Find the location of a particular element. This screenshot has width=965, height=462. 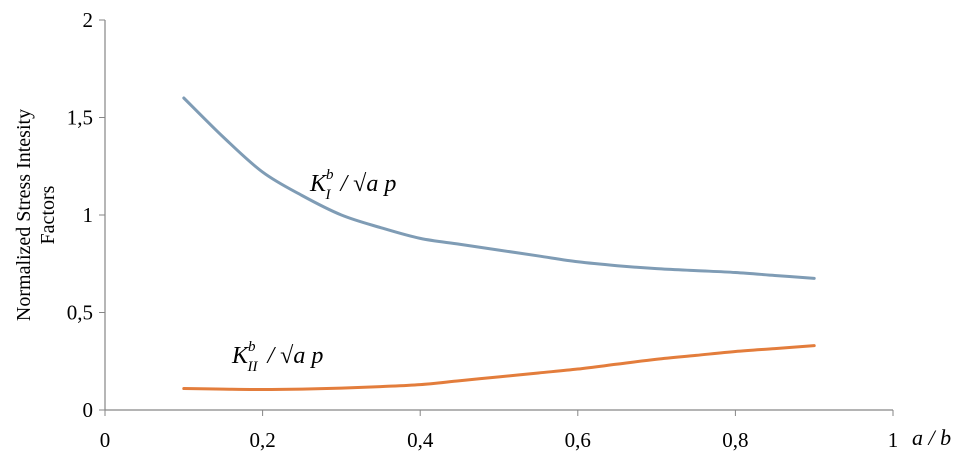

y-tick-label: 2 is located at coordinates (88, 20).